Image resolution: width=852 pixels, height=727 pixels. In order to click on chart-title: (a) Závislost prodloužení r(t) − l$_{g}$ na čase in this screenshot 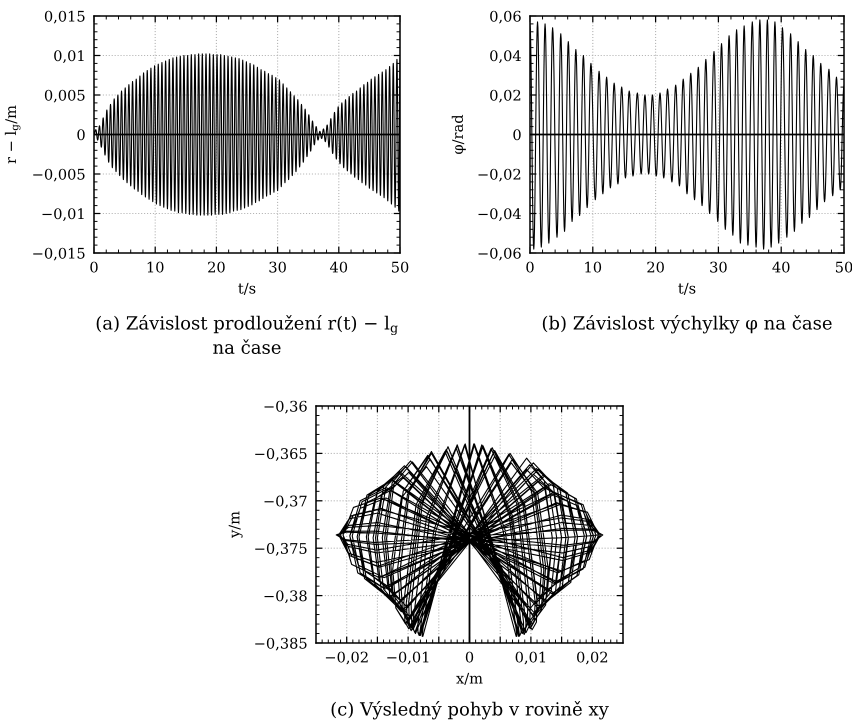, I will do `click(247, 334)`.